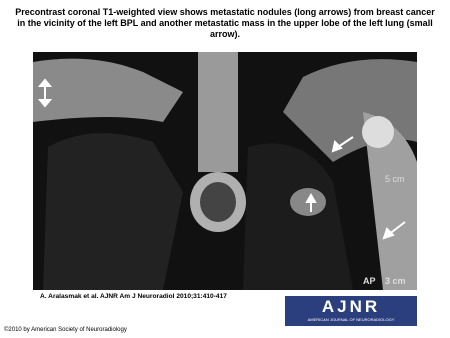  What do you see at coordinates (369, 281) in the screenshot?
I see `image-label: AP` at bounding box center [369, 281].